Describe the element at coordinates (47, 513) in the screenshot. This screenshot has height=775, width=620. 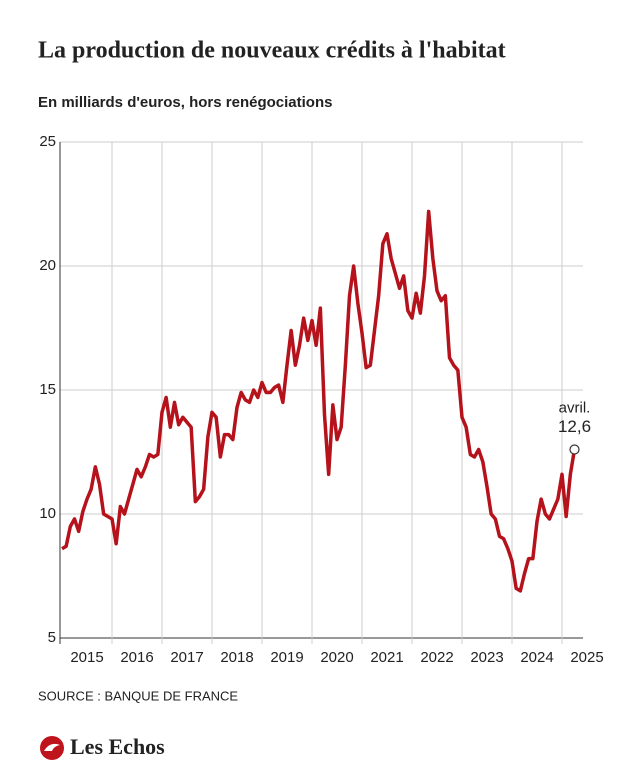
I see `y-tick-label: 10` at that location.